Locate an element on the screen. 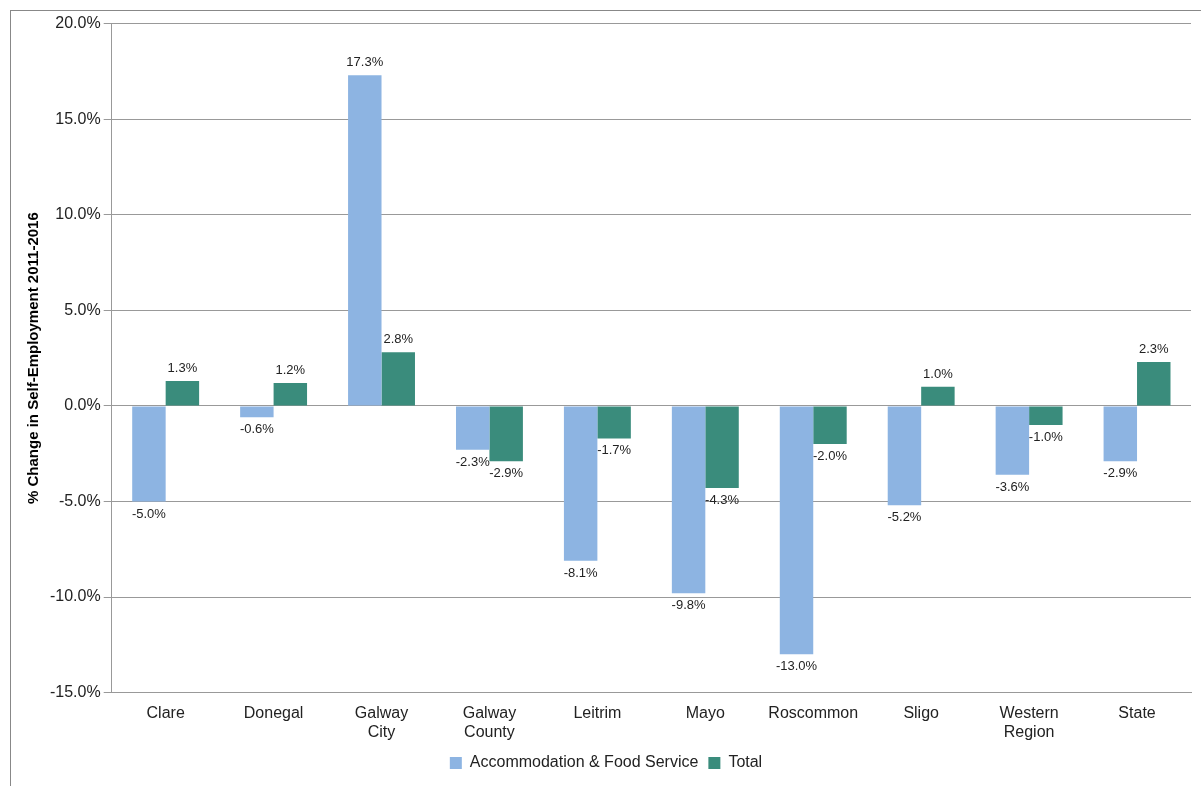 The width and height of the screenshot is (1203, 787). y-tick-label: -5.0% is located at coordinates (79, 500).